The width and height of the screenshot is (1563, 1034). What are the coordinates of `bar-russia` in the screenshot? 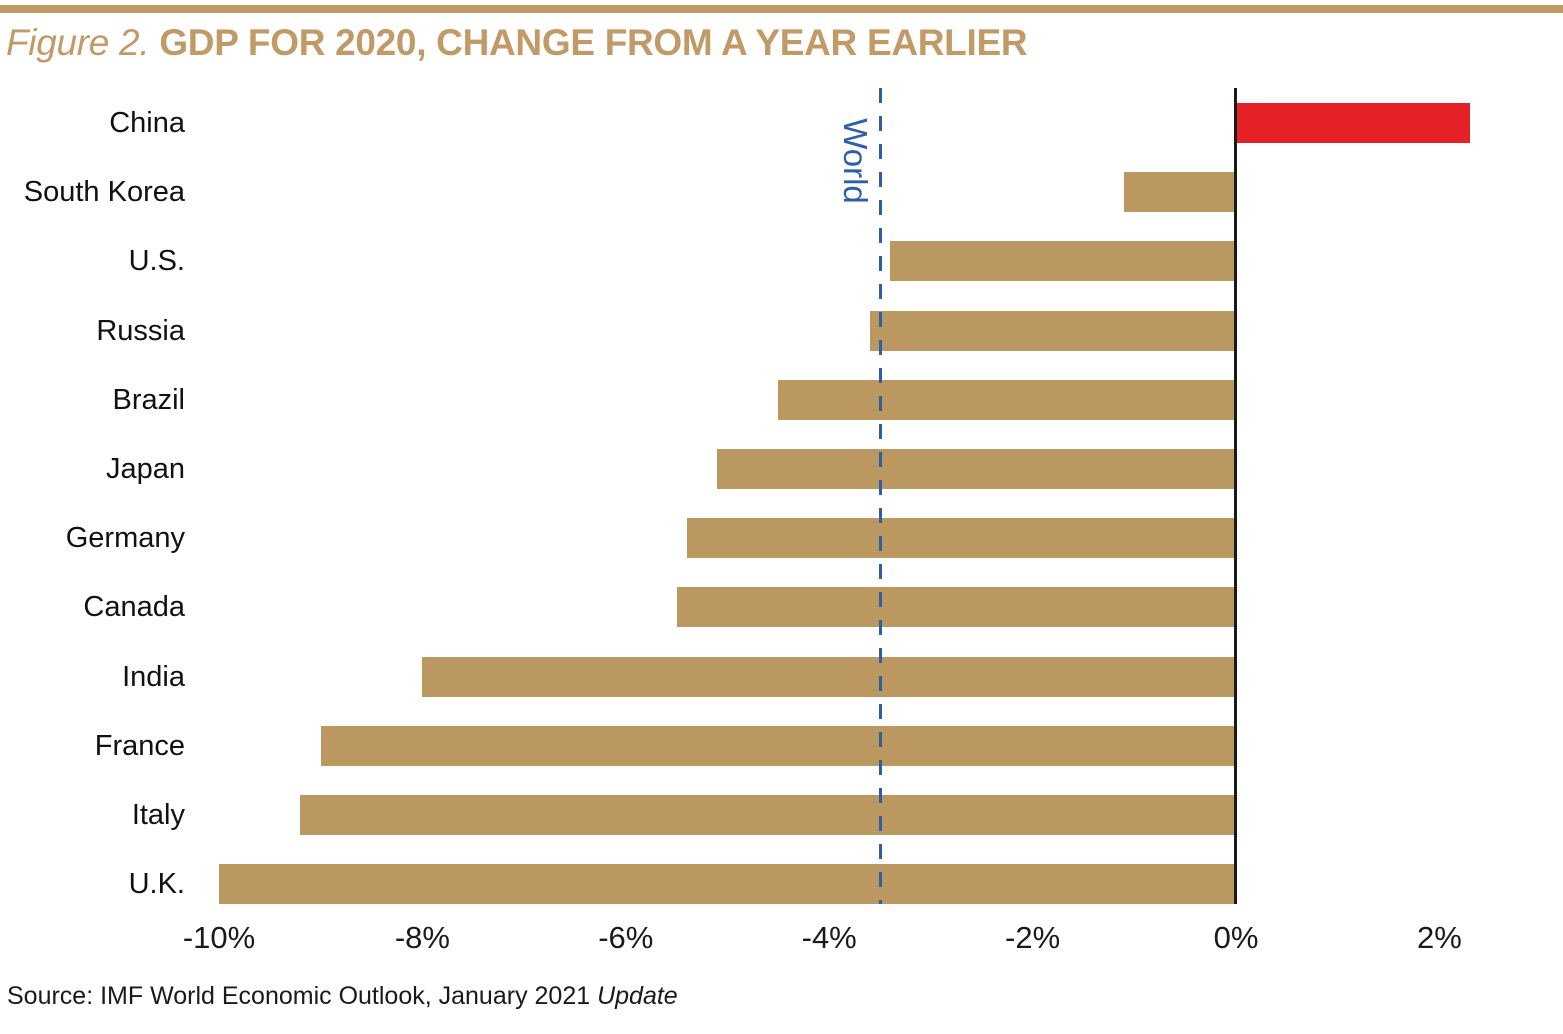 It's located at (1052, 330).